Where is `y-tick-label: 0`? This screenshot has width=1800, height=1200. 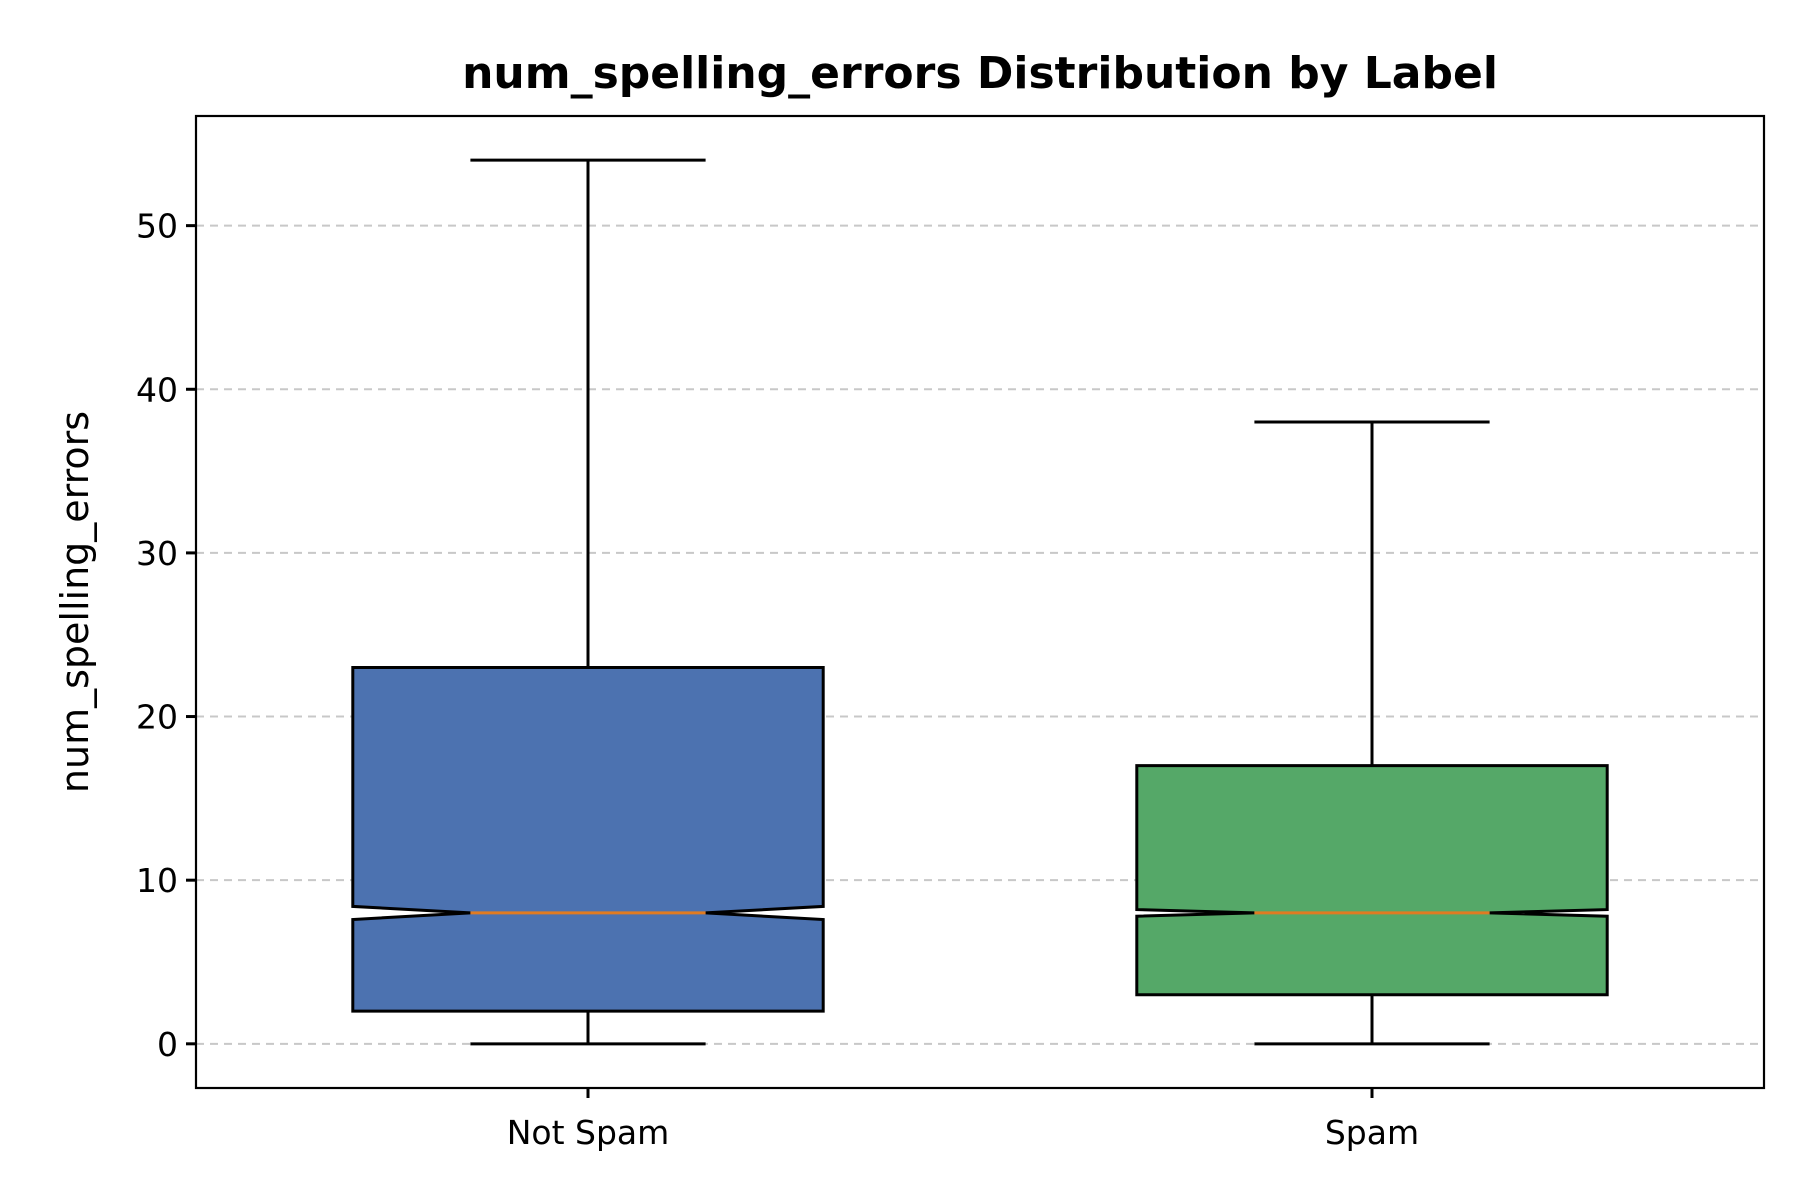
y-tick-label: 0 is located at coordinates (167, 1044).